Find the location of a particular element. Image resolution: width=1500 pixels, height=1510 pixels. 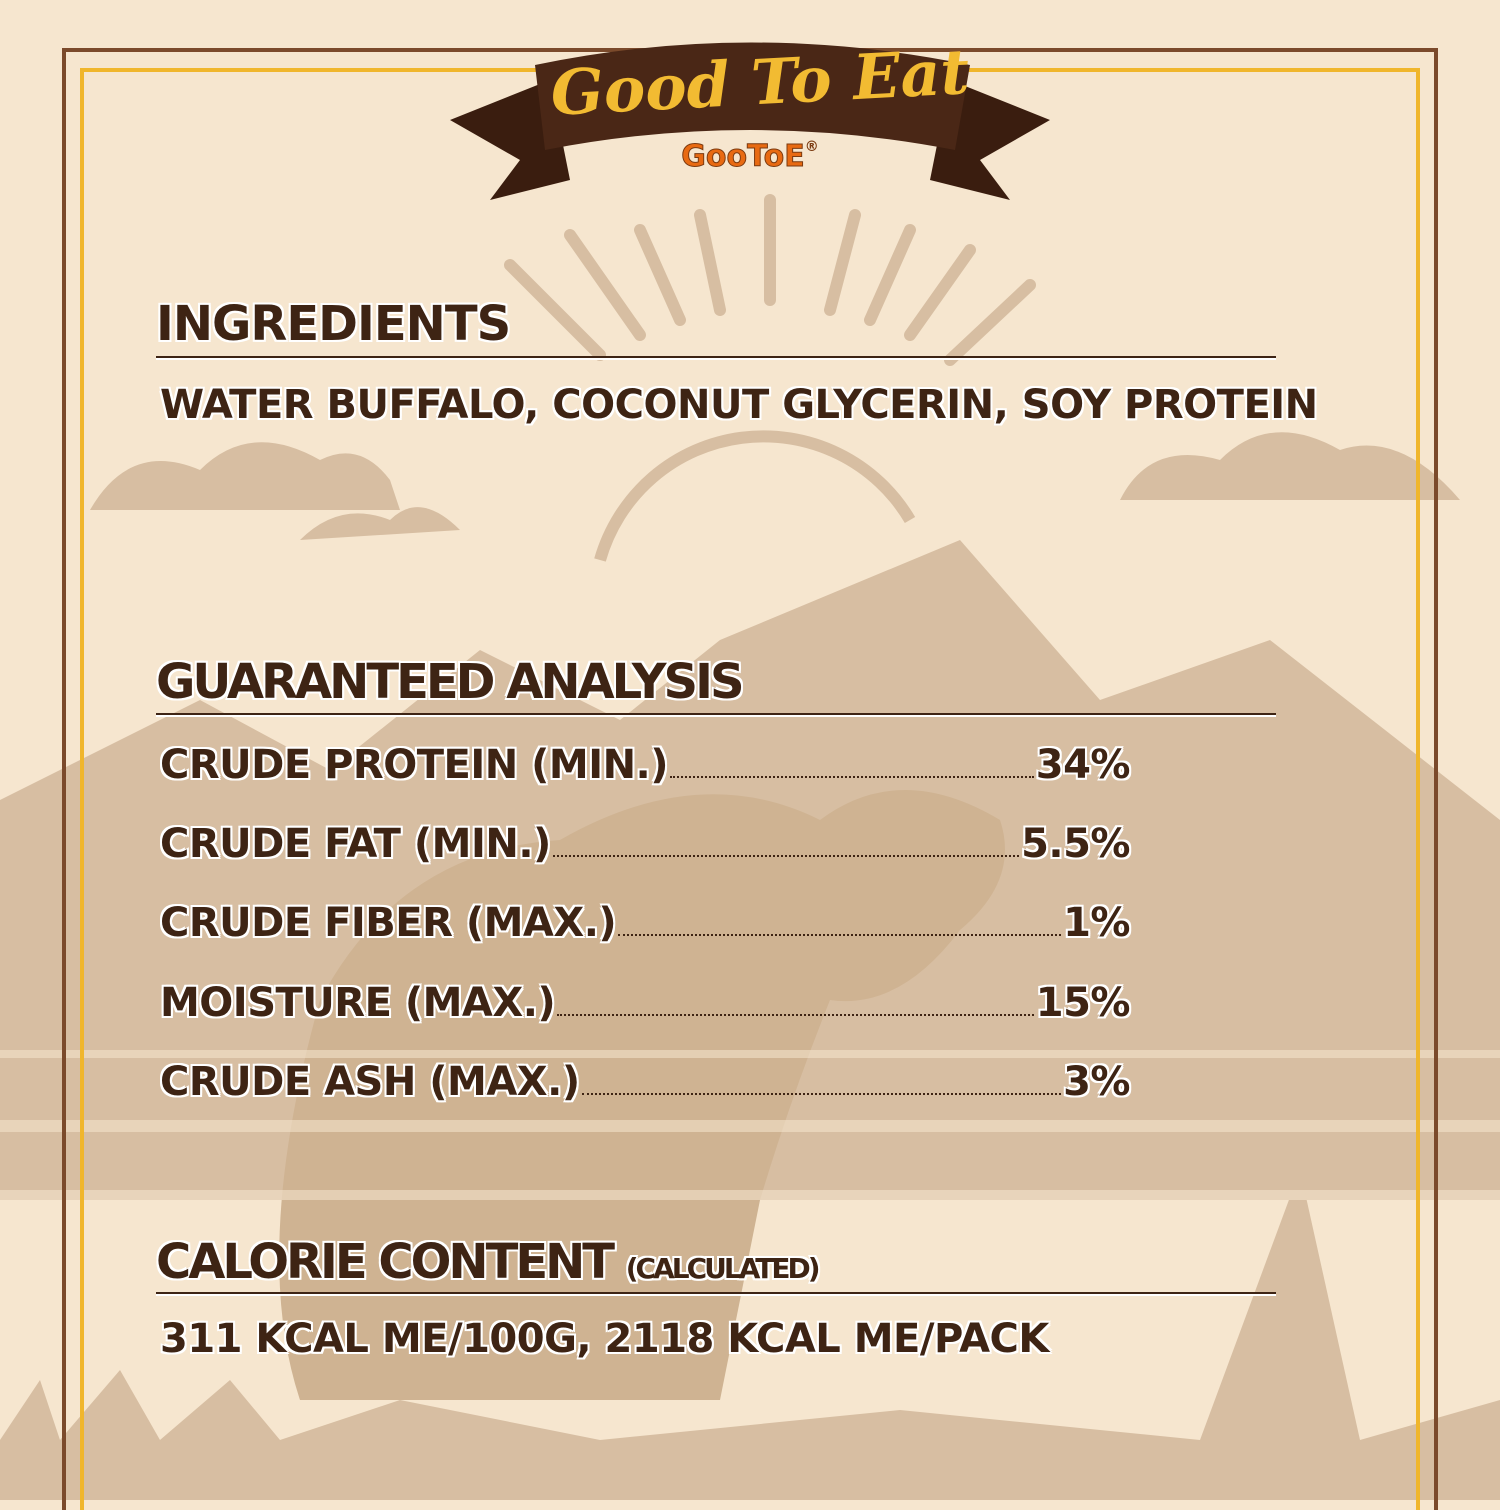

horizon-stripes is located at coordinates (750, 1125).